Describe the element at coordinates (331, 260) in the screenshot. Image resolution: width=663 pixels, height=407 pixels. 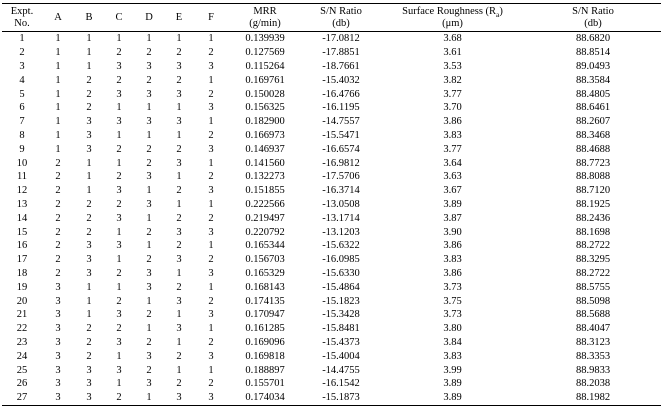
I see `table-row: 17 2 3 1 2 3 2 0.156703 -16.0985 3.83 88.3295` at that location.